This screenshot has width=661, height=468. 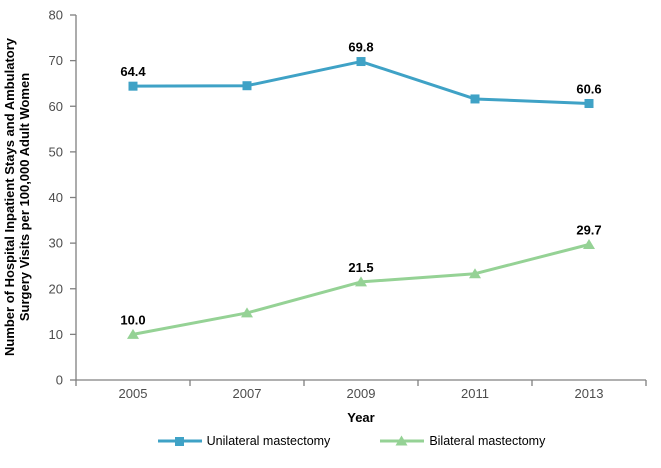 I want to click on y-axis-title-line2: Surgery Visits per 100,000 Adult Women, so click(x=24, y=197).